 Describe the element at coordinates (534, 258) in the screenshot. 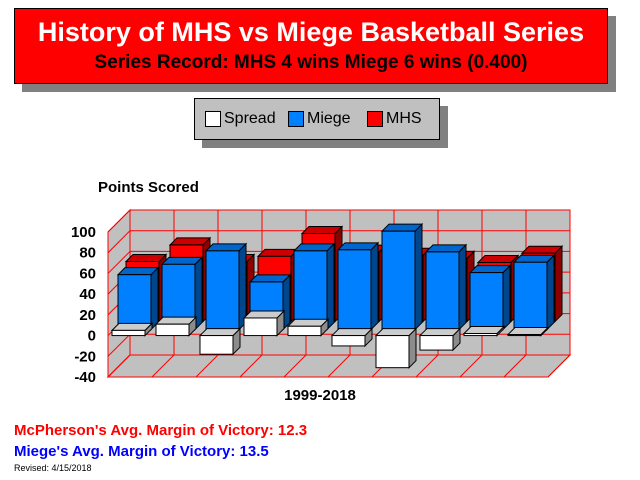

I see `bar-miege-10-top` at that location.